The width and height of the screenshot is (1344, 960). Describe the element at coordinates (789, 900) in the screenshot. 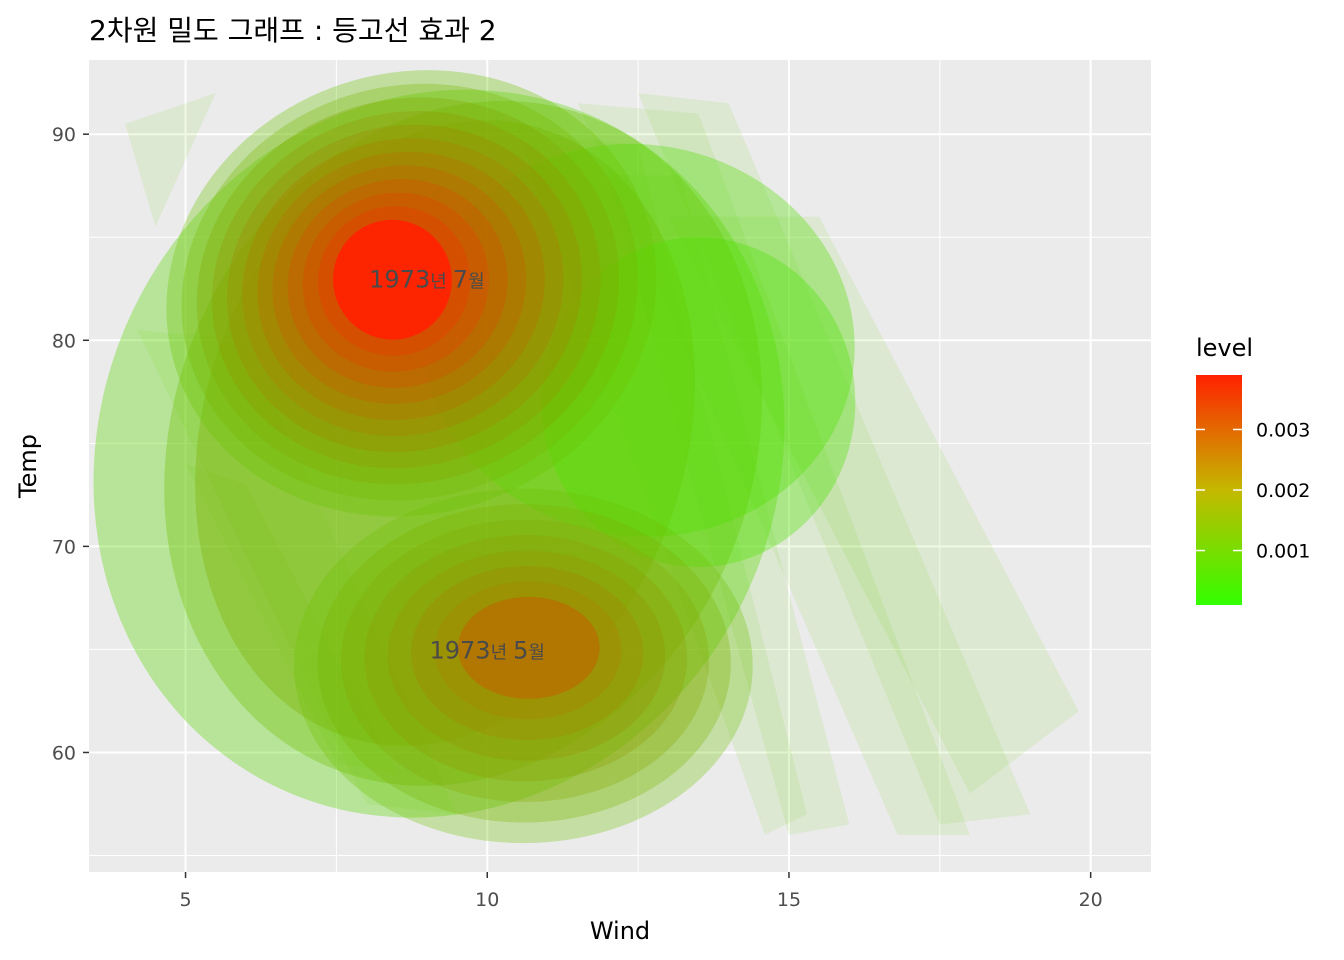

I see `x-tick-label: 15` at that location.